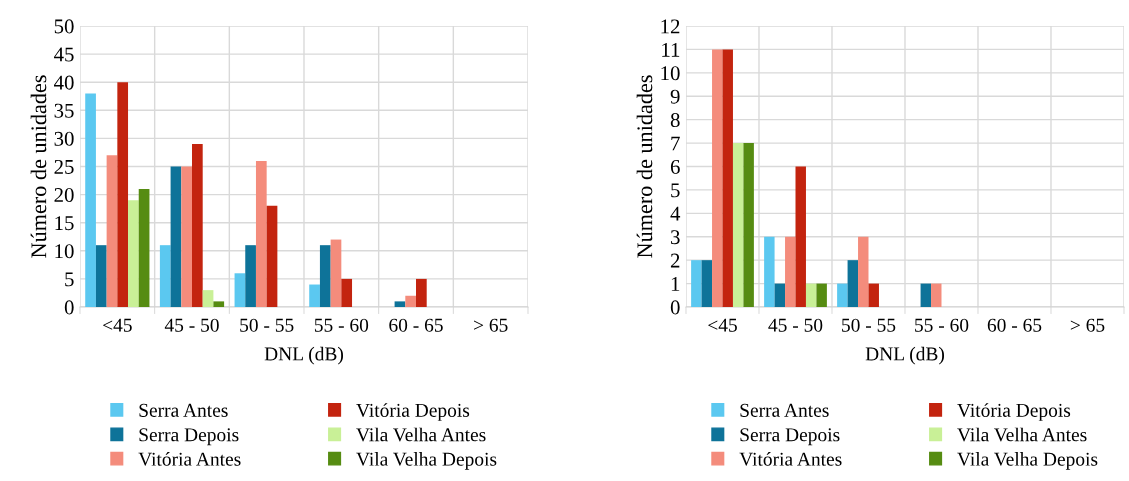 The height and width of the screenshot is (481, 1129). What do you see at coordinates (675, 284) in the screenshot?
I see `y-tick-label: 1` at bounding box center [675, 284].